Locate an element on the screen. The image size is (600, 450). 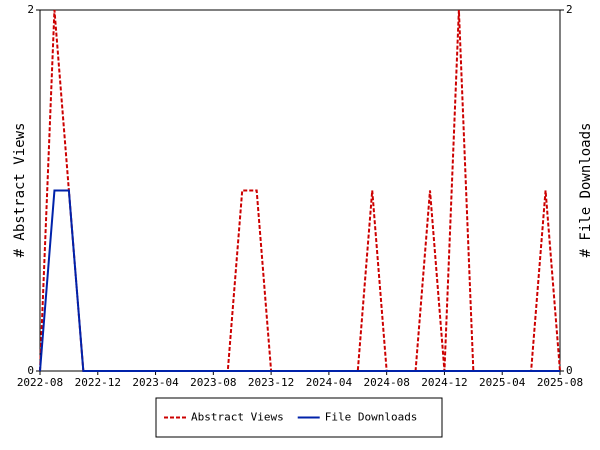
x-tick-label: 2023-04 is located at coordinates (155, 382).